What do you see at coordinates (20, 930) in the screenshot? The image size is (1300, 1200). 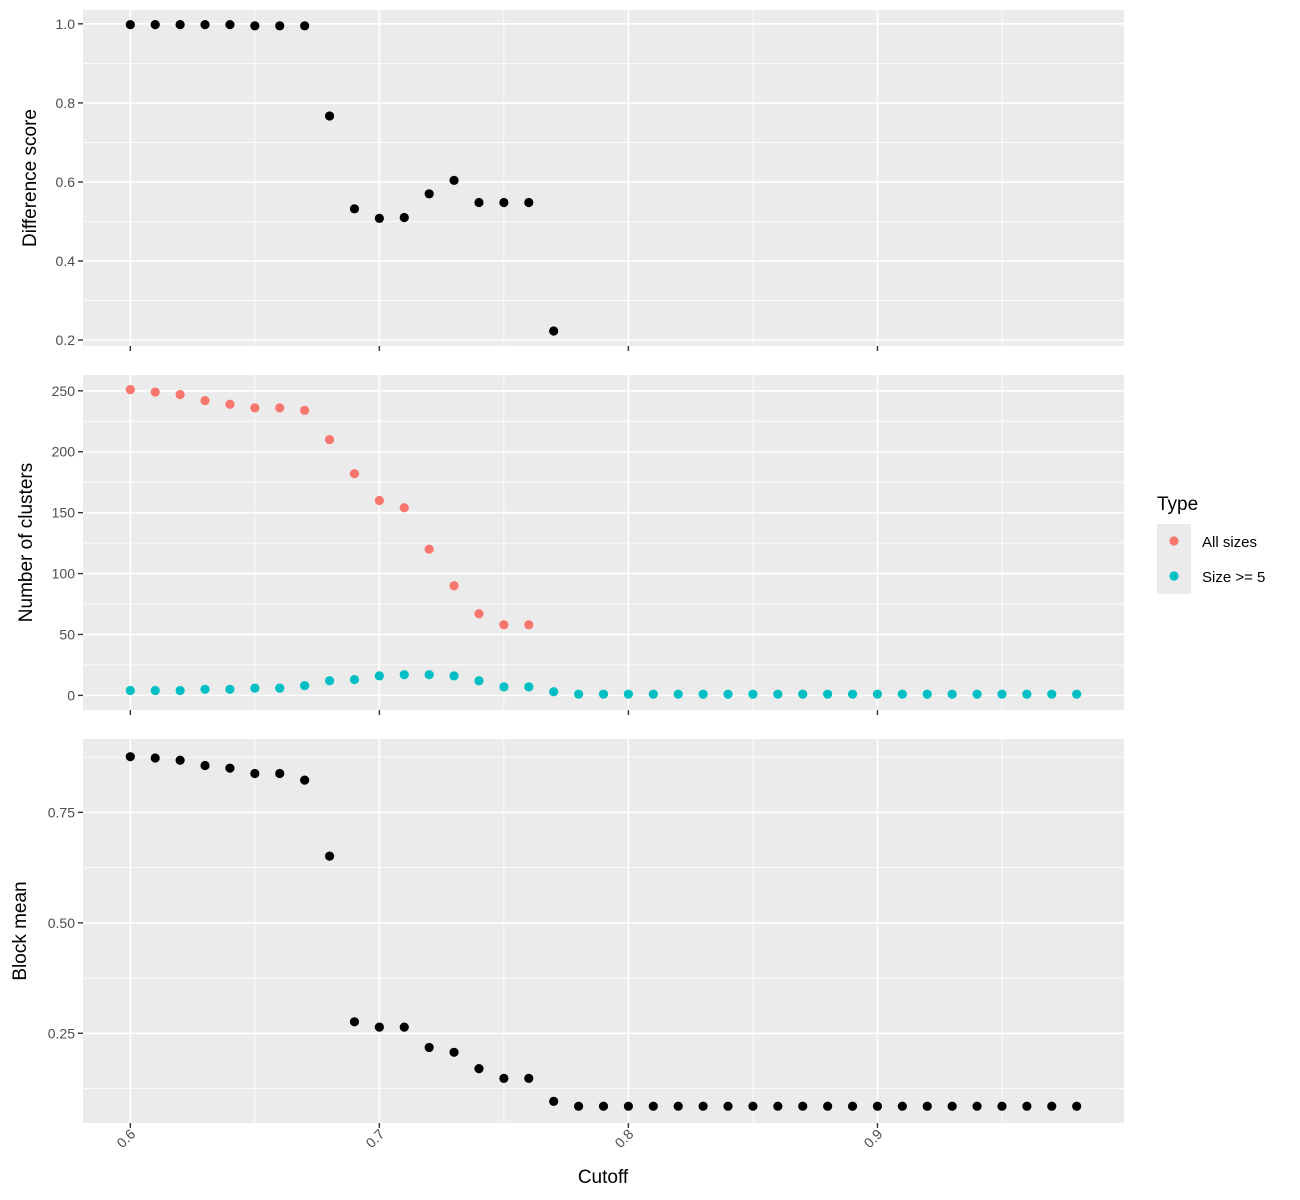 I see `y-axis-title: Block mean` at bounding box center [20, 930].